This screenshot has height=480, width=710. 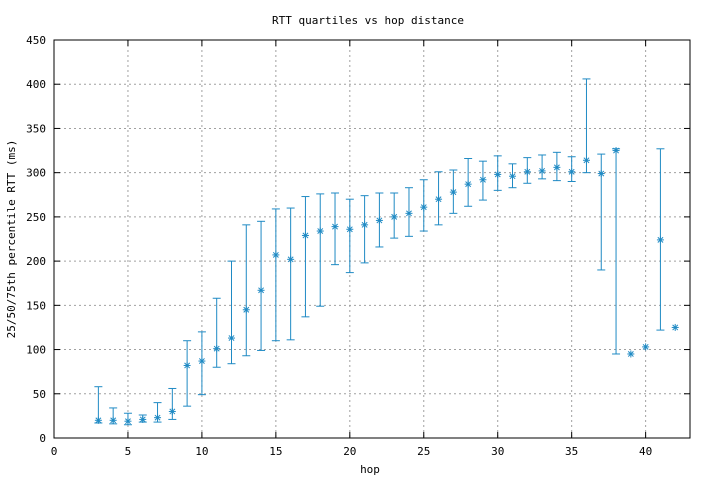 What do you see at coordinates (36, 261) in the screenshot?
I see `y-tick-label: 200` at bounding box center [36, 261].